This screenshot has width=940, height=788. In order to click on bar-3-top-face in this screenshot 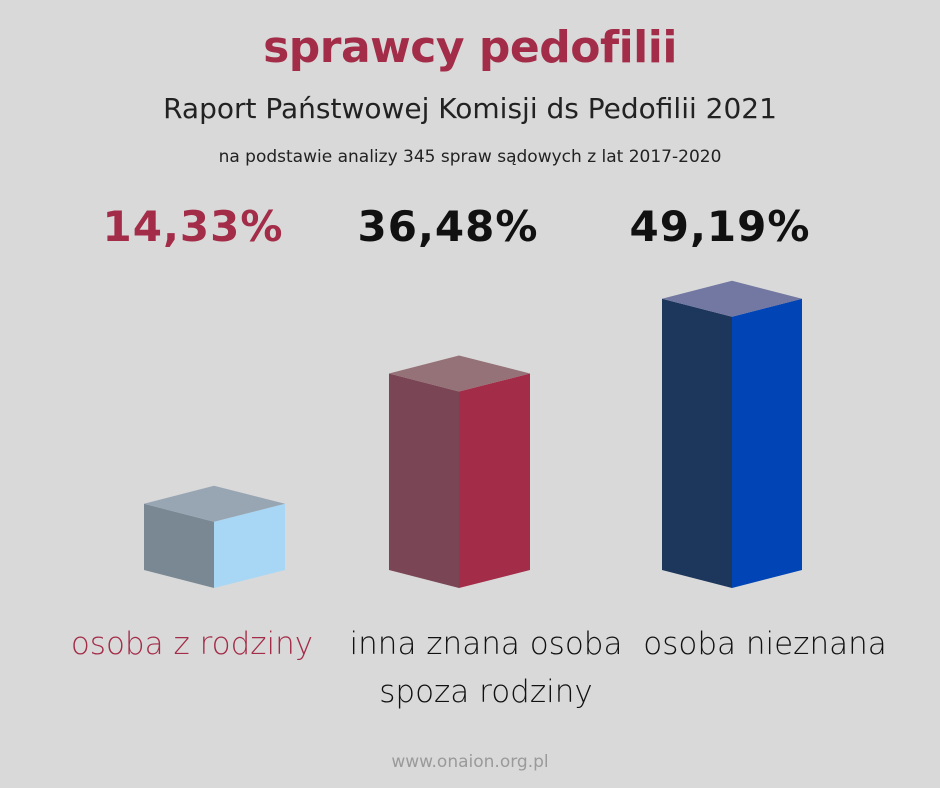, I will do `click(732, 298)`.